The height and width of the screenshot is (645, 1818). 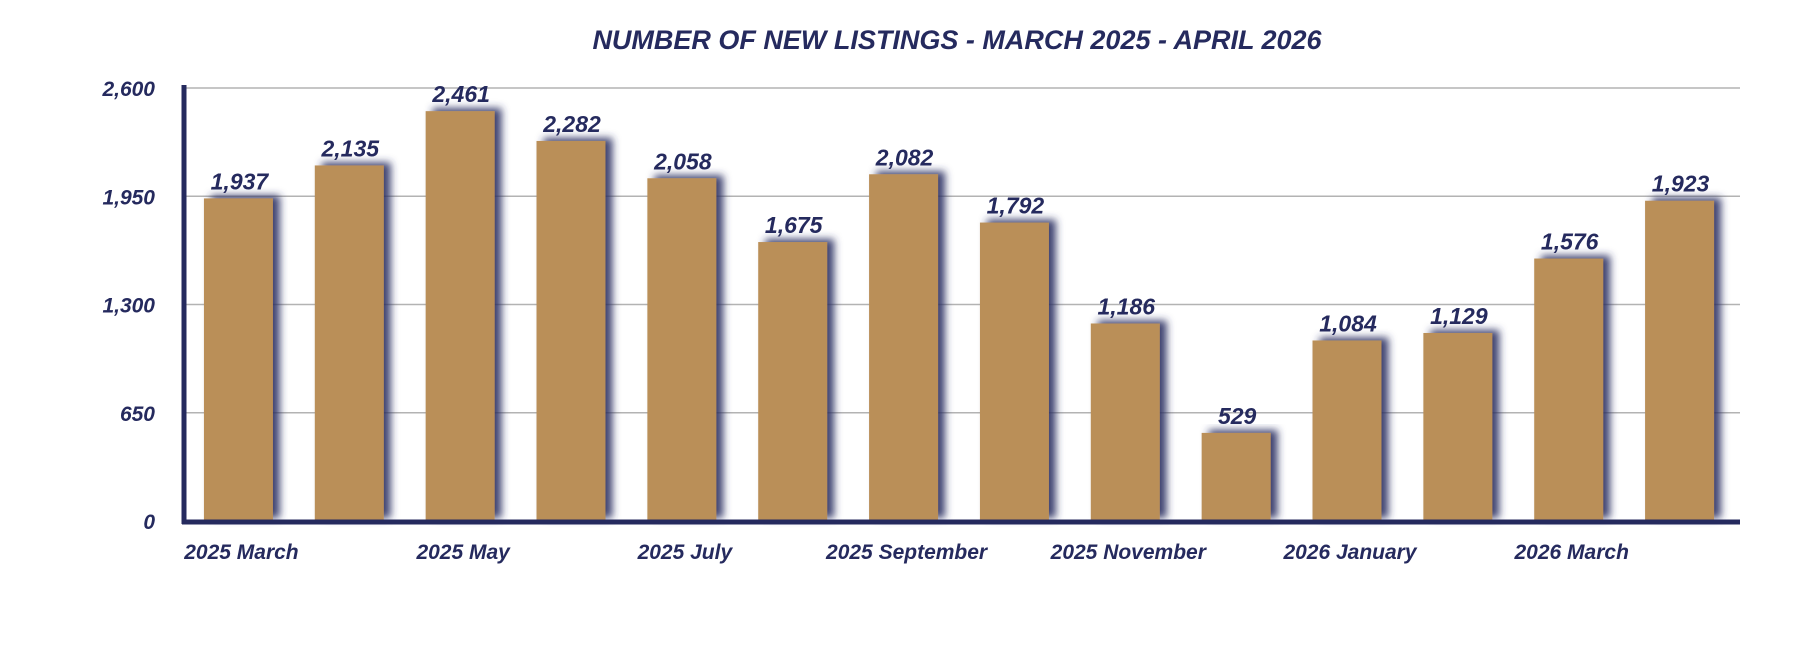 I want to click on y-tick-label: 650, so click(x=137, y=414).